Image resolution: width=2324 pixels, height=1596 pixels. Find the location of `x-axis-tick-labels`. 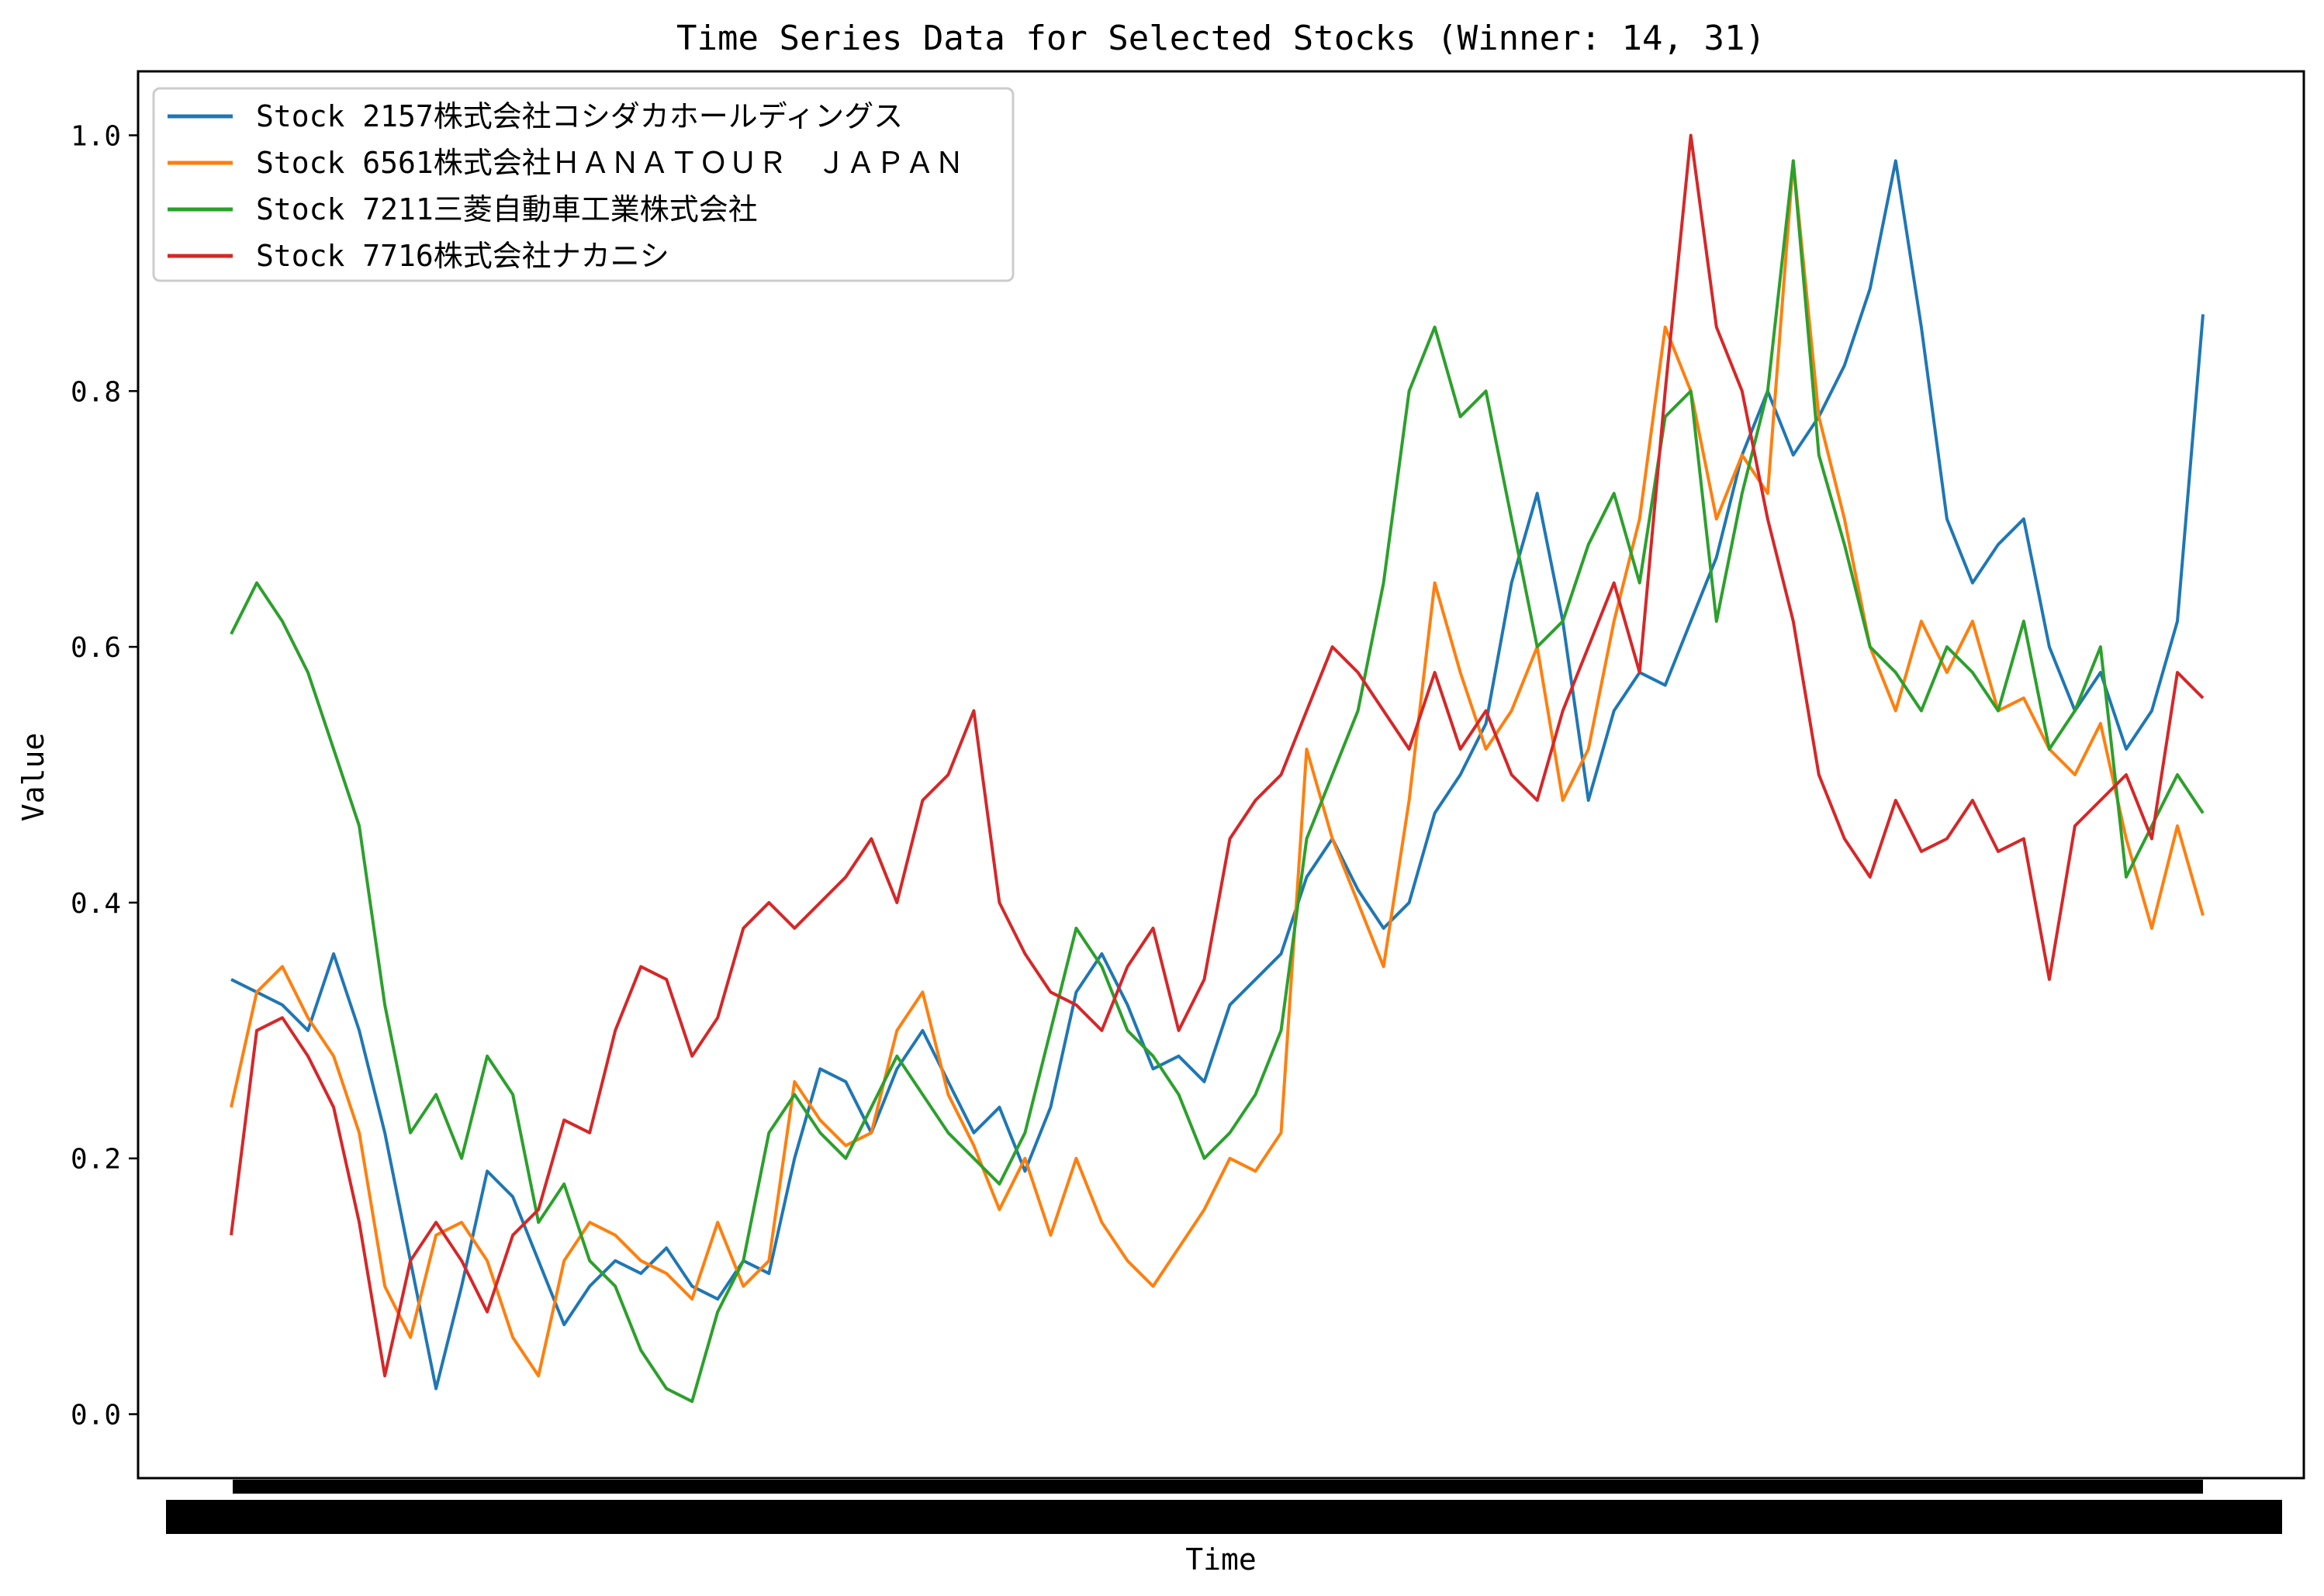

x-axis-tick-labels is located at coordinates (1224, 1507).